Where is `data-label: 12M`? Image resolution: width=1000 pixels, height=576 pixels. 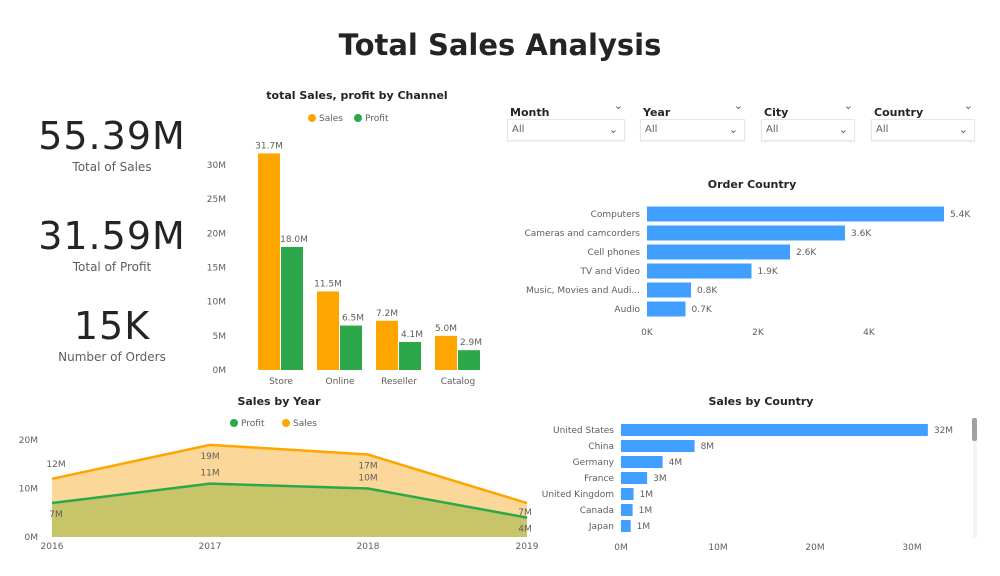
data-label: 12M is located at coordinates (55, 465).